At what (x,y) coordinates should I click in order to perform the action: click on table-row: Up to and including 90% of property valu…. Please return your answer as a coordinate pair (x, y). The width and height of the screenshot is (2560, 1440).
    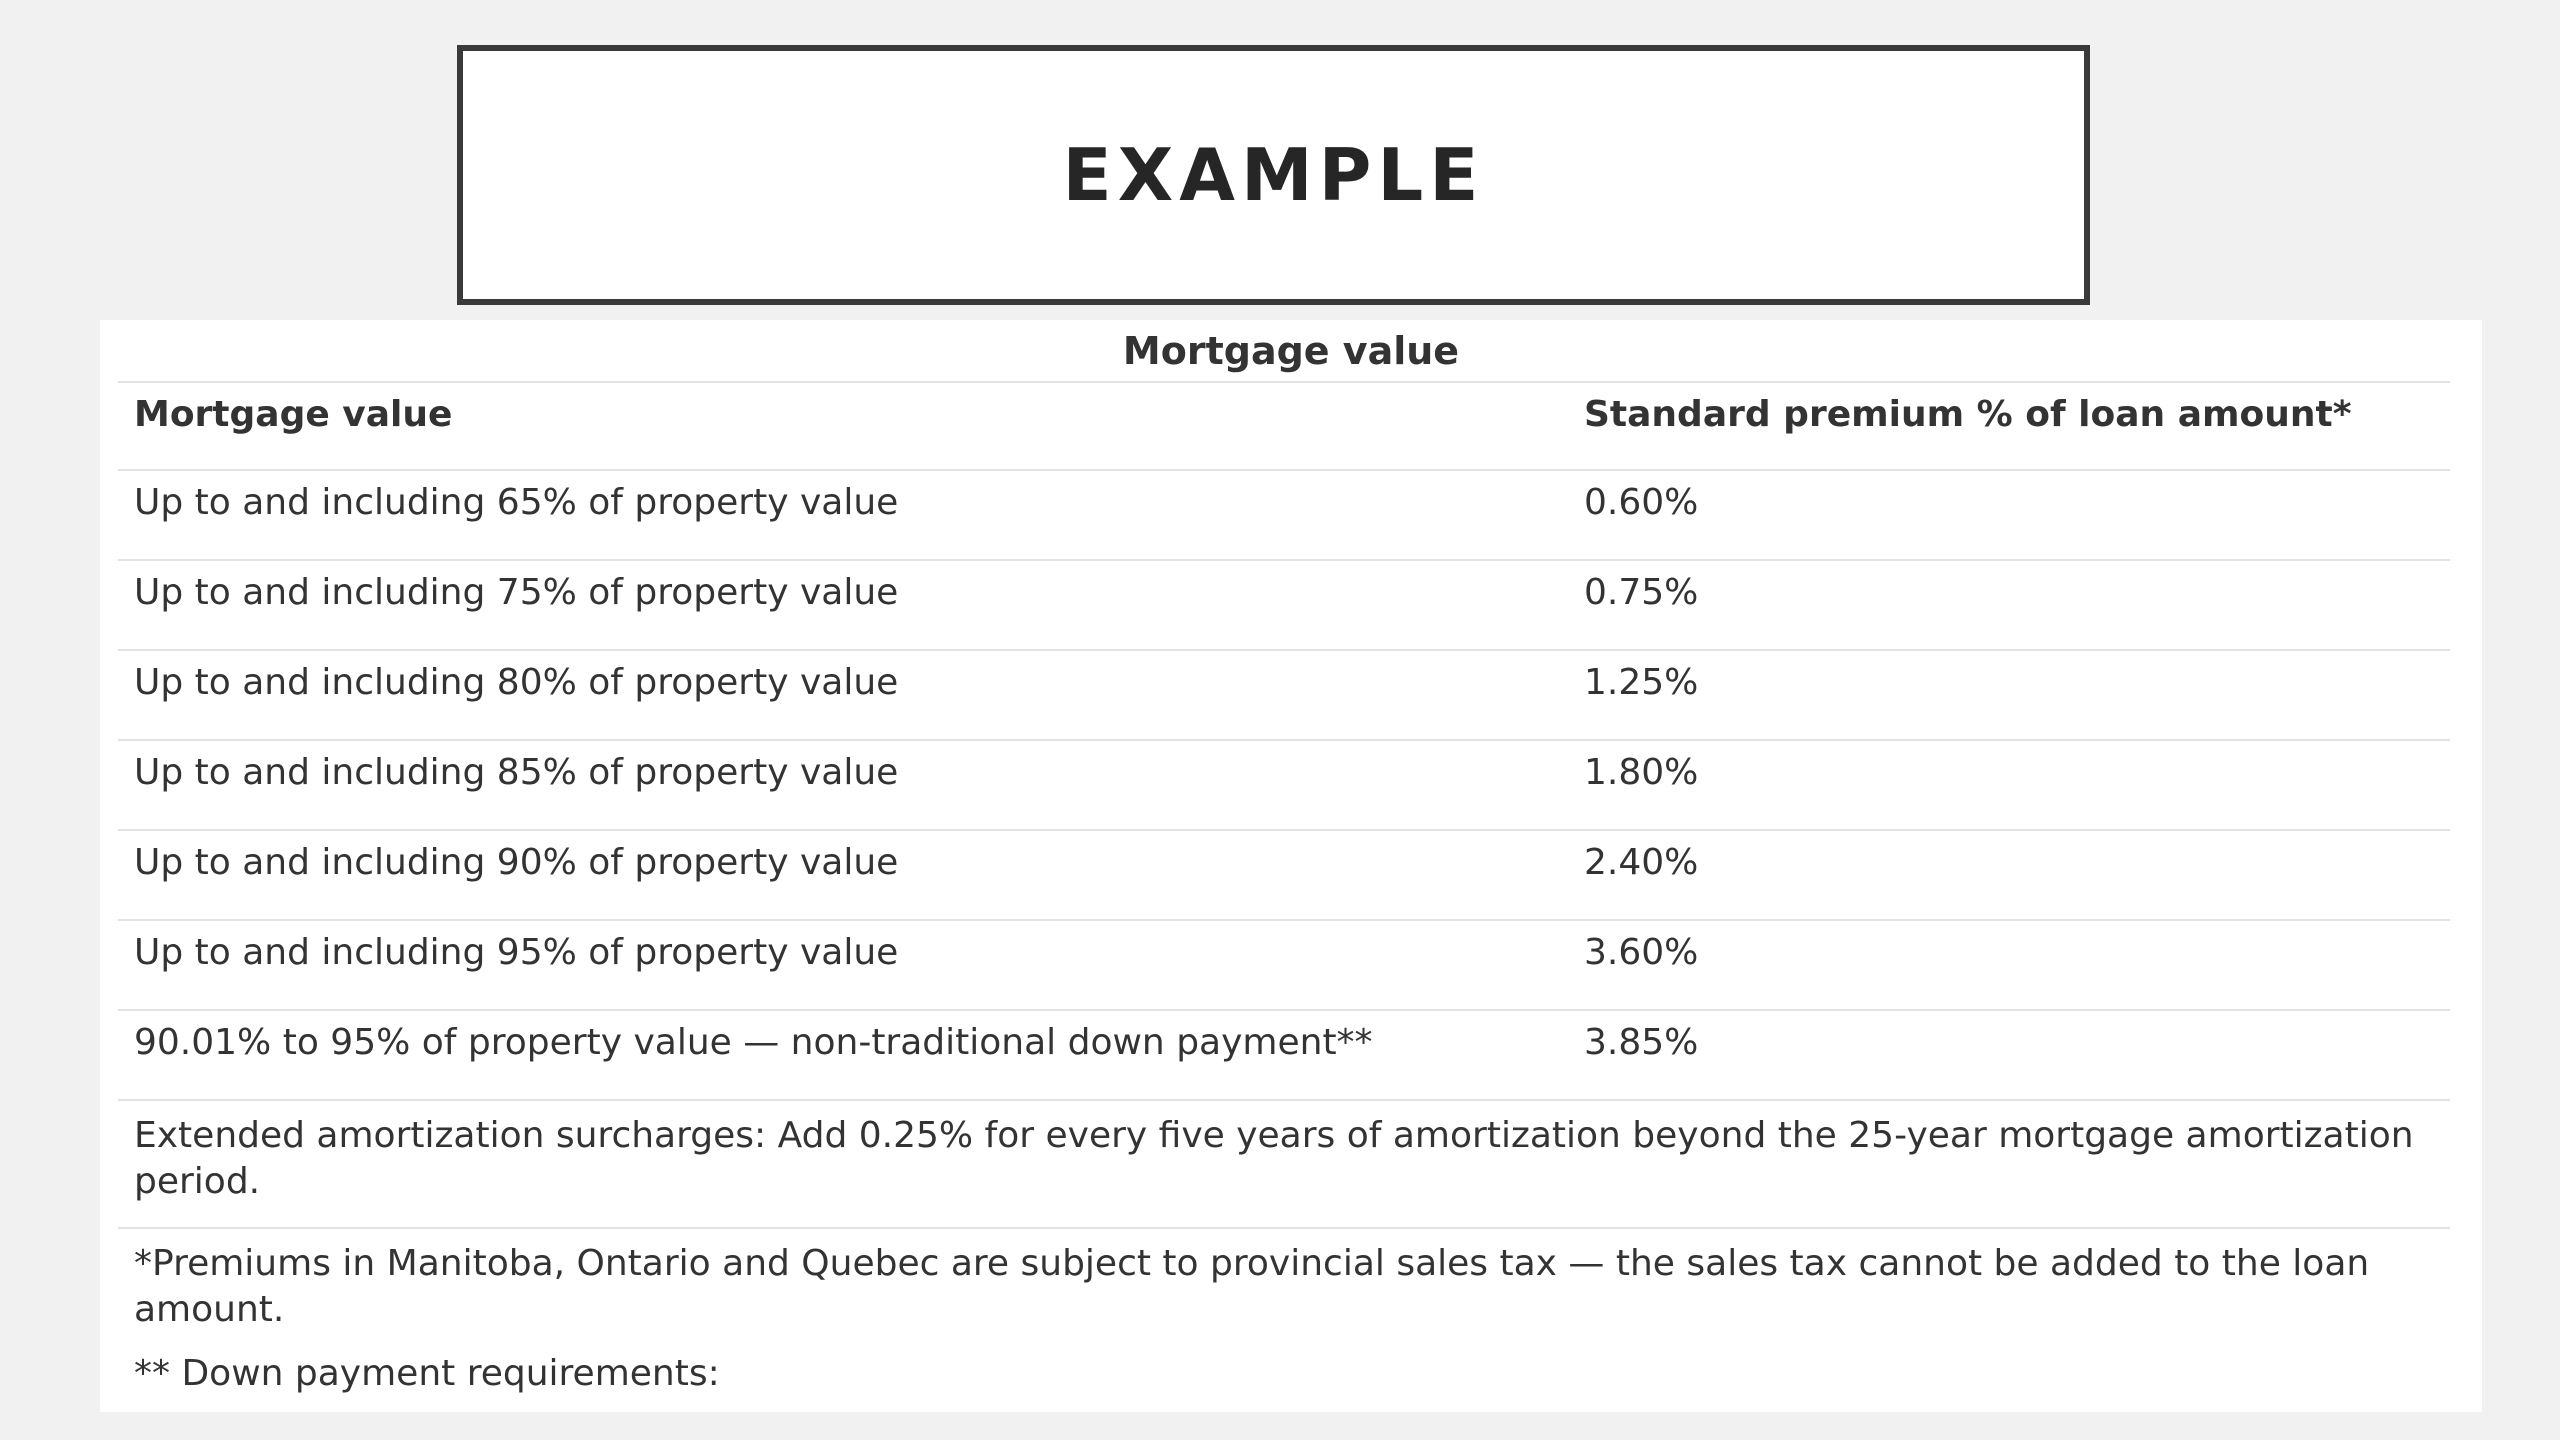
    Looking at the image, I should click on (1284, 874).